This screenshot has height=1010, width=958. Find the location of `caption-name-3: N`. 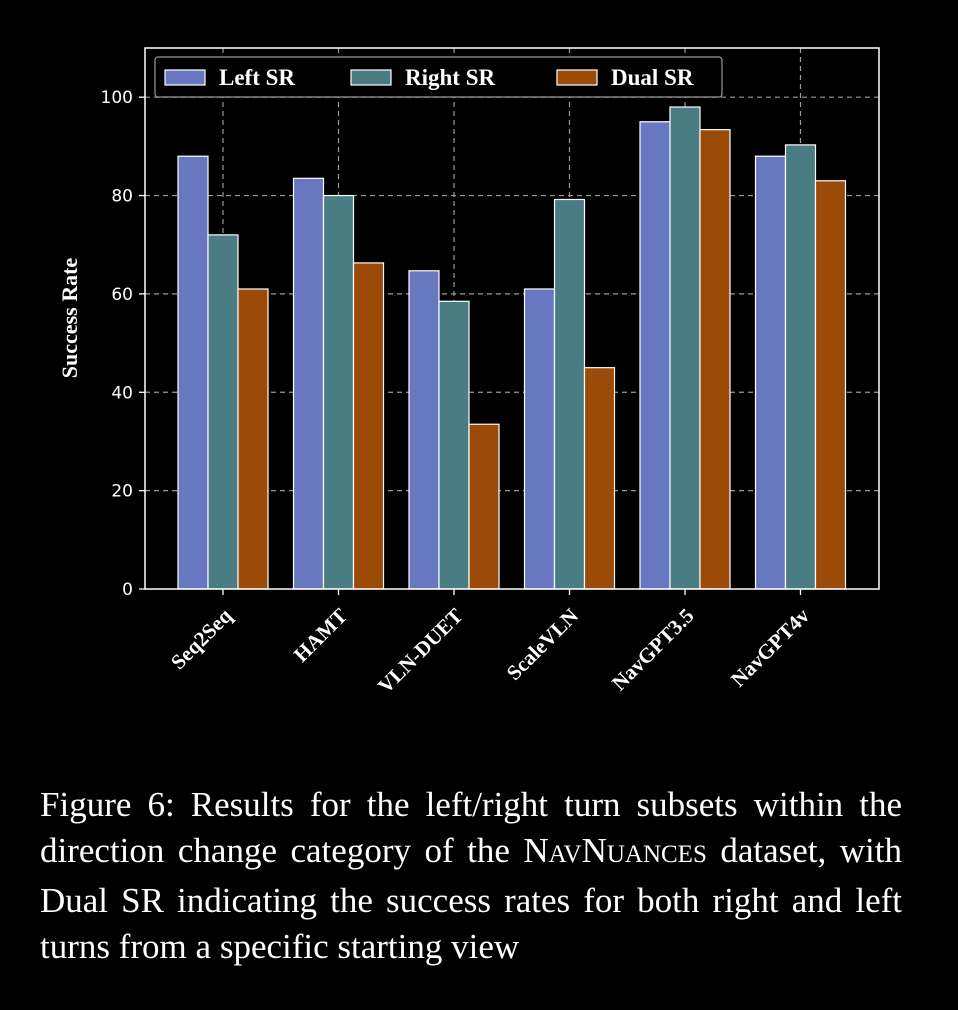

caption-name-3: N is located at coordinates (594, 850).